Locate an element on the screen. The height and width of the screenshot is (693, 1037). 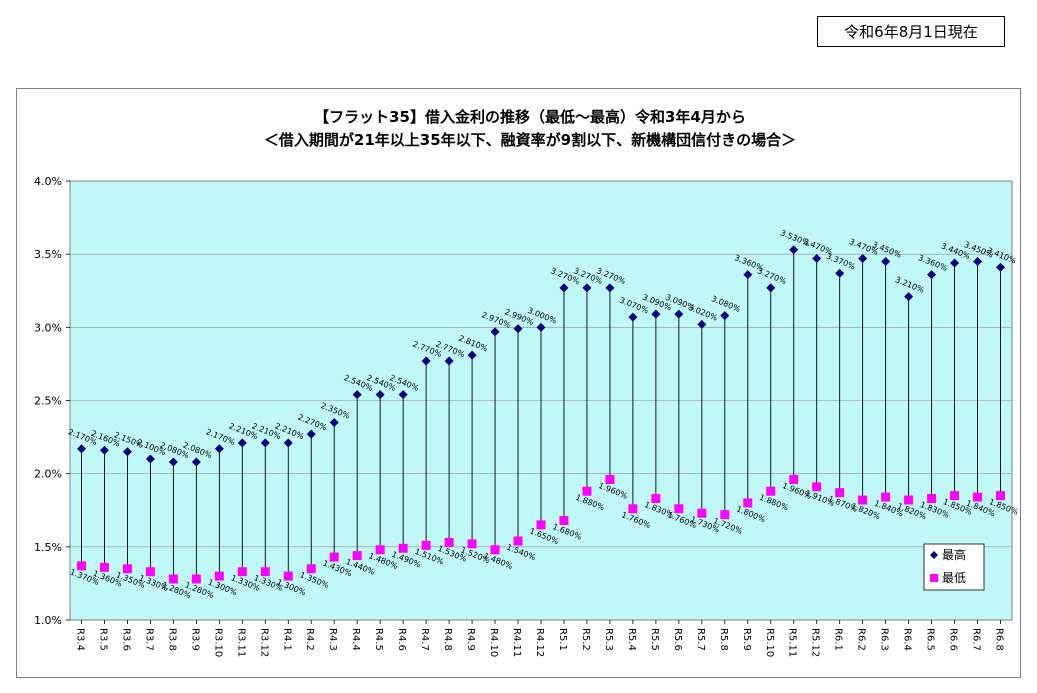
x-tick-label: R3.9 is located at coordinates (194, 639).